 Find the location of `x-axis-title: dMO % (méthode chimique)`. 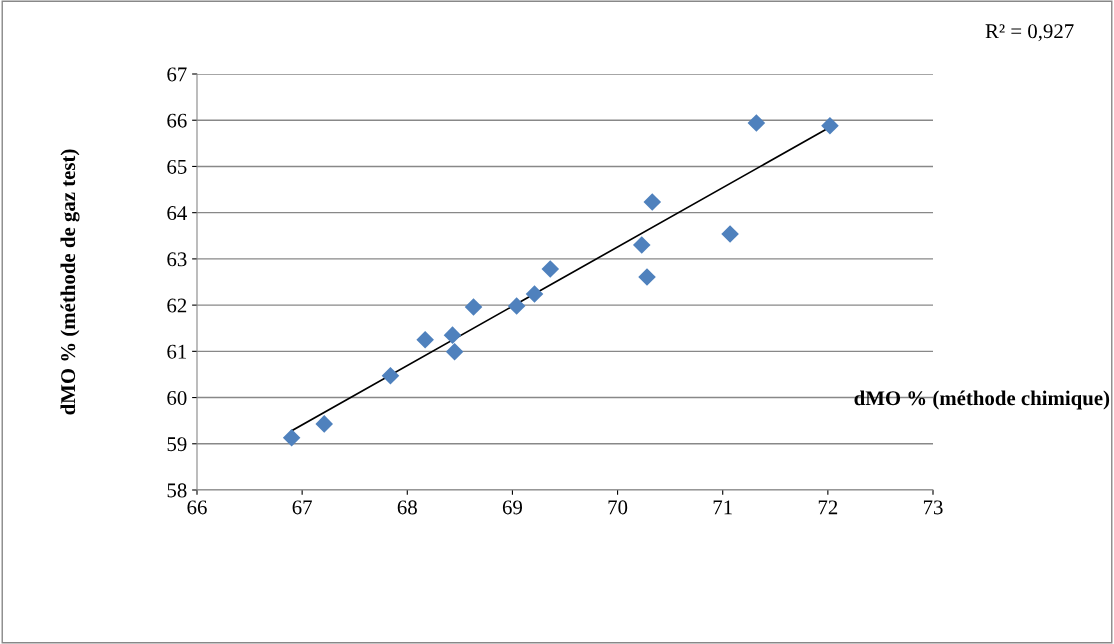

x-axis-title: dMO % (méthode chimique) is located at coordinates (982, 400).